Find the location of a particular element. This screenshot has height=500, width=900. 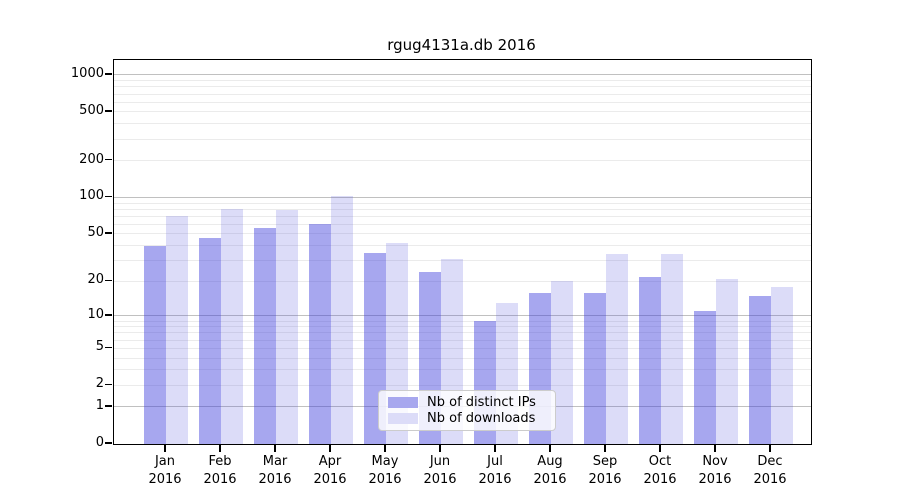

y-tick-label: 2 is located at coordinates (99, 384).